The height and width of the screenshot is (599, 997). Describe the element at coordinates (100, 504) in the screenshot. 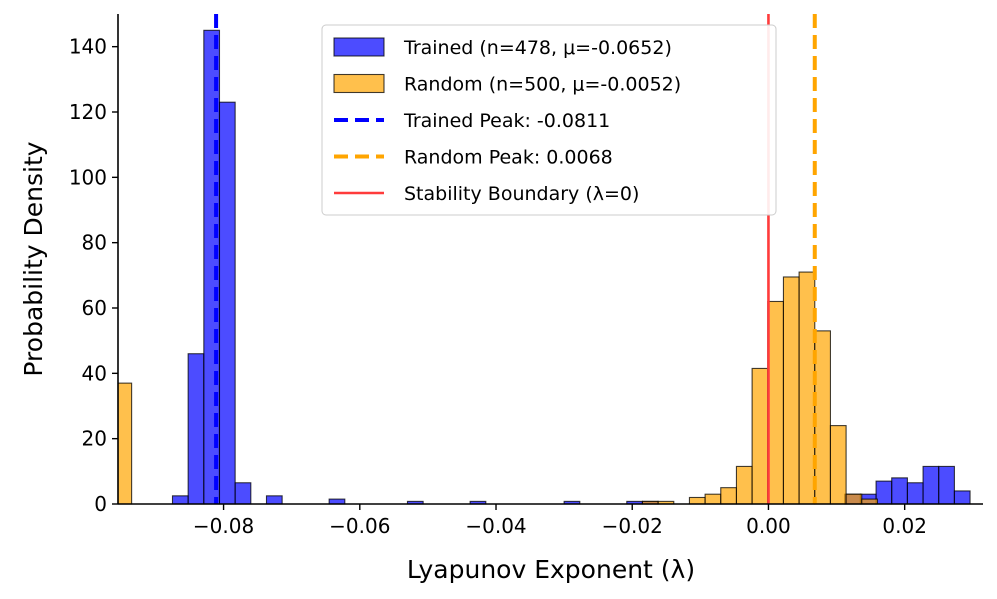

I see `y-tick-label: 0` at that location.